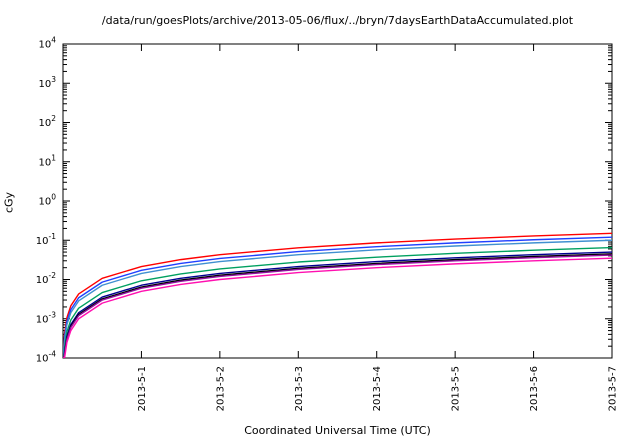 The height and width of the screenshot is (448, 640). I want to click on svg-text: 10⁻², so click(46, 278).